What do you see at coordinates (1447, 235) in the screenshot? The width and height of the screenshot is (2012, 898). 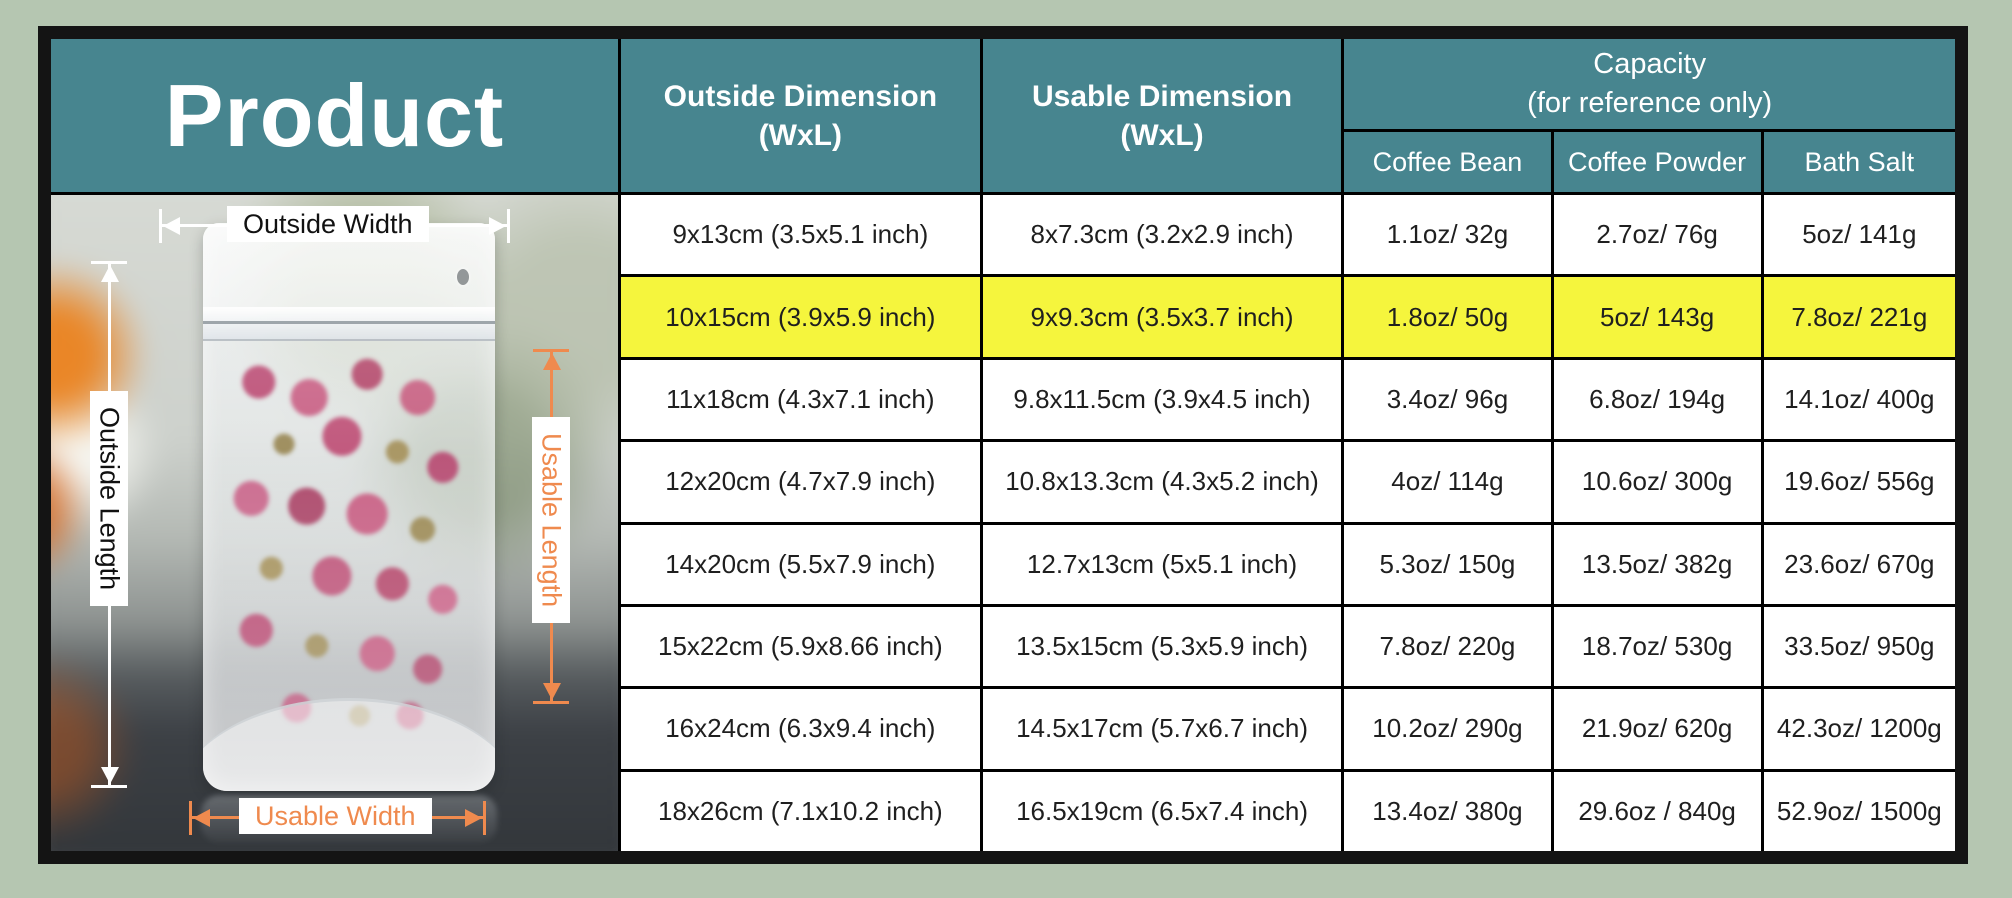 I see `table-cell: 1.1oz/ 32g` at bounding box center [1447, 235].